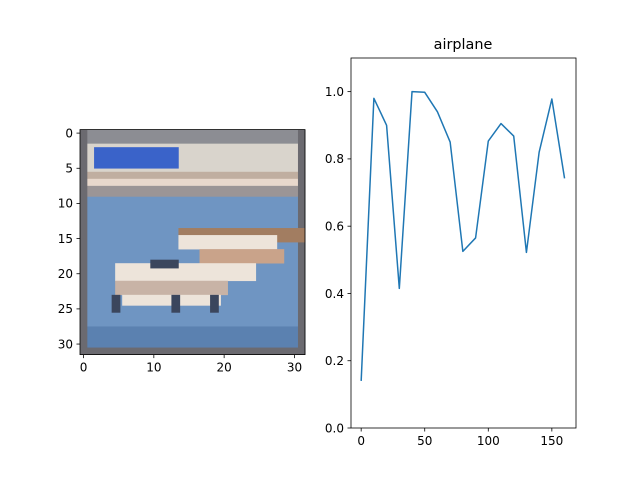 This screenshot has width=640, height=480. What do you see at coordinates (193, 175) in the screenshot?
I see `strip-shadow-region` at bounding box center [193, 175].